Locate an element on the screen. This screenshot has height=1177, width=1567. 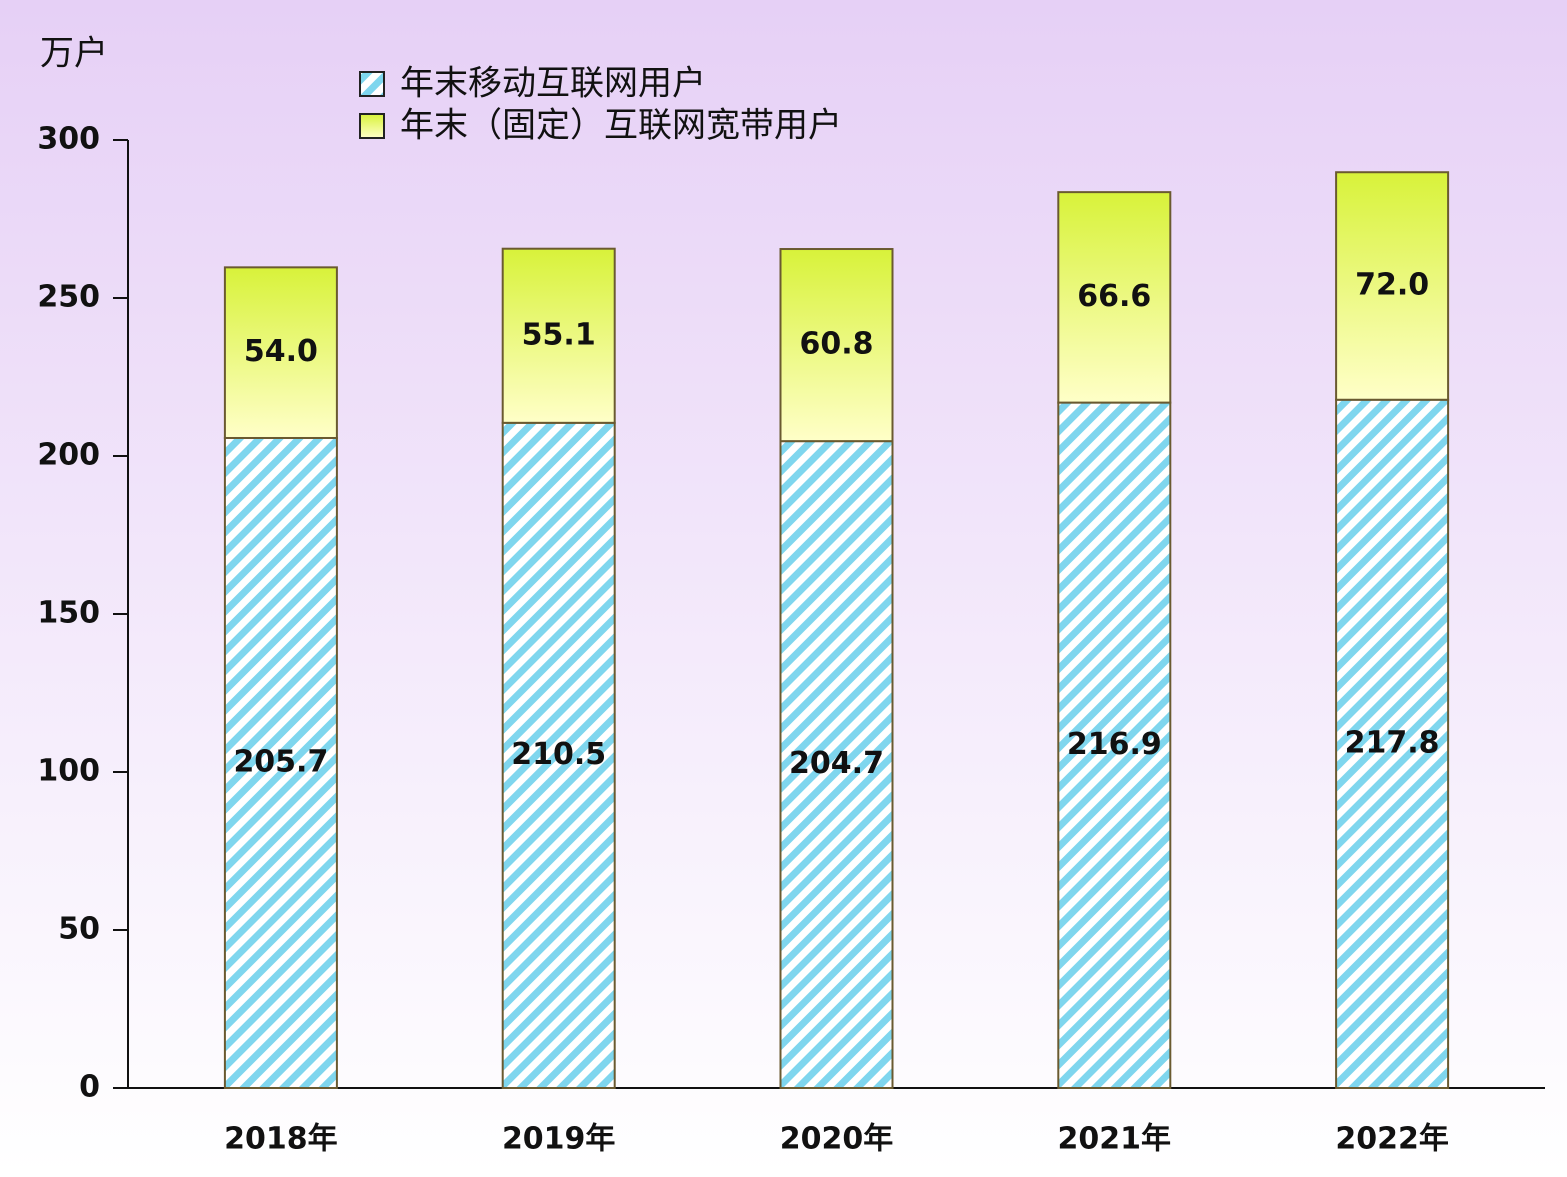
y-tick-label: 50 is located at coordinates (79, 929).